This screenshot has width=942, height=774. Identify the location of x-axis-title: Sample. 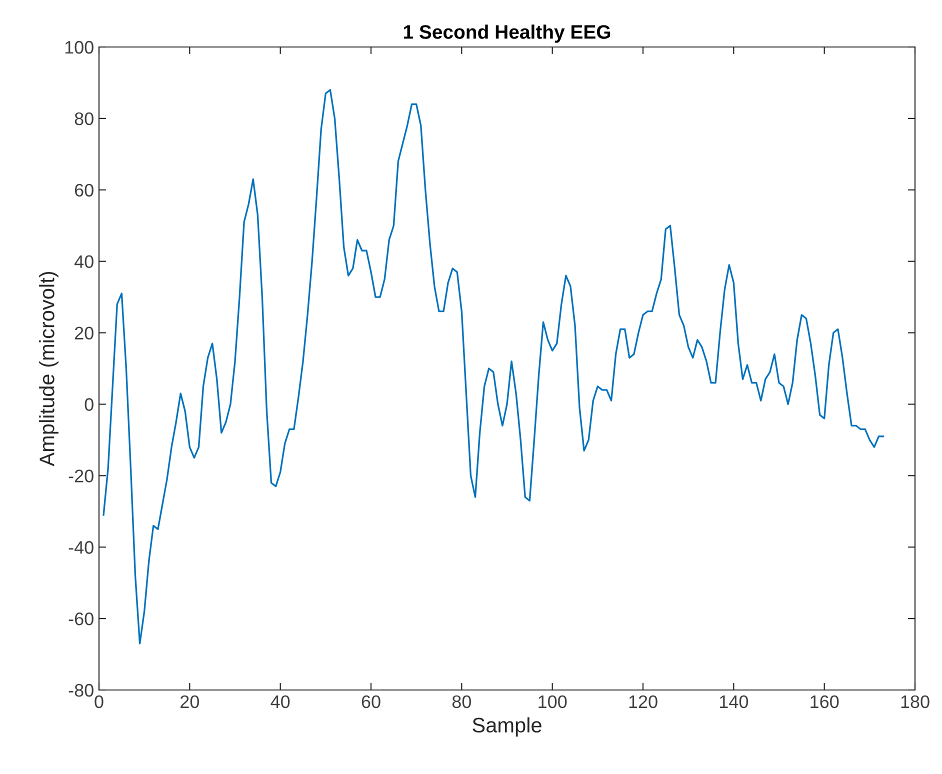
(507, 727).